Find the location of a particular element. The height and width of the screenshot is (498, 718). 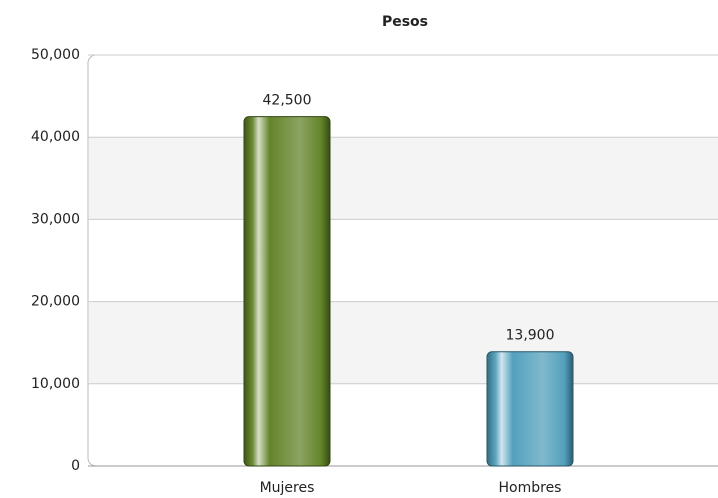

value-label: 13,900 is located at coordinates (530, 336).